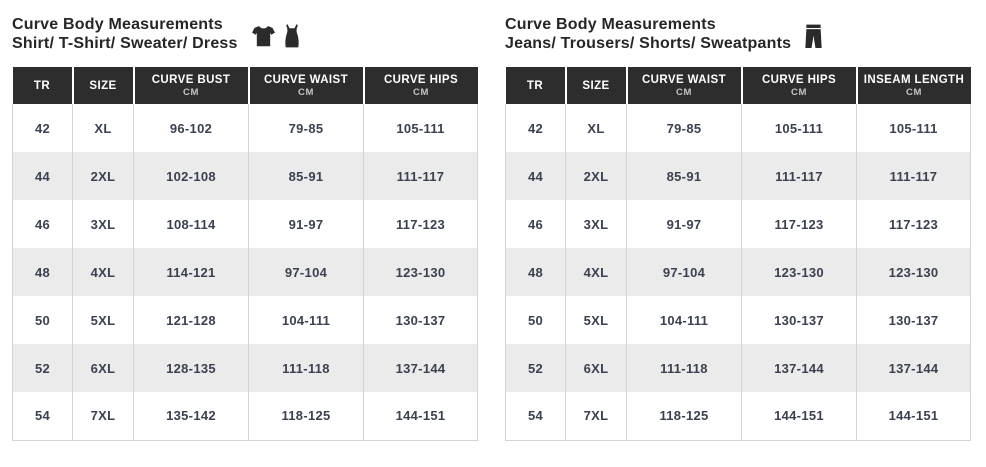 The image size is (986, 467). Describe the element at coordinates (263, 36) in the screenshot. I see `tshirt-icon` at that location.